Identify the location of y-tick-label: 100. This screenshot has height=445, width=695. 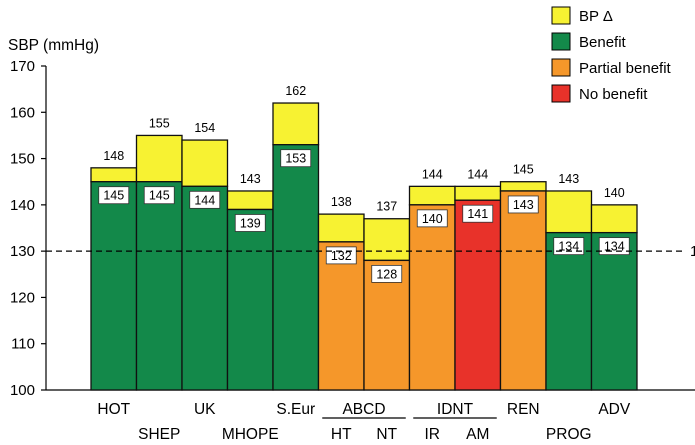
(22, 390).